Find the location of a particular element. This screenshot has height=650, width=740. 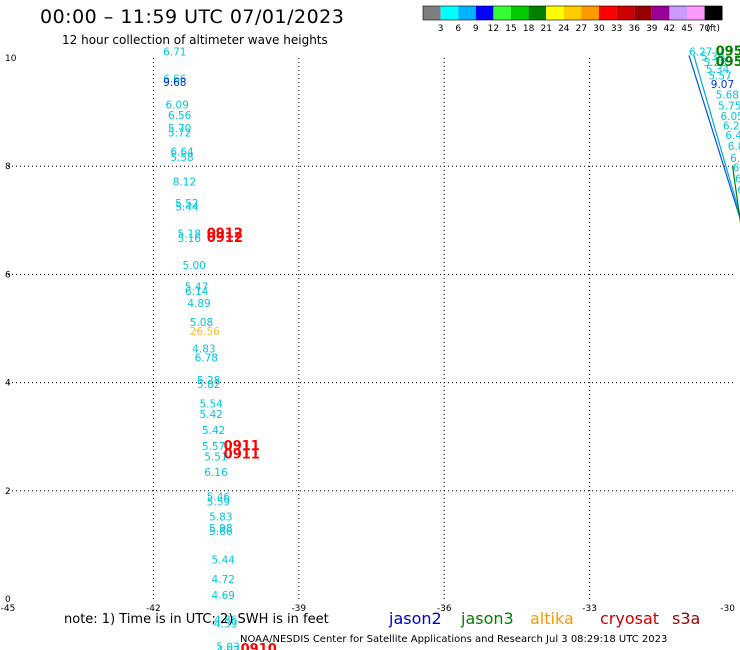

legend-jason3: jason3 is located at coordinates (487, 618).